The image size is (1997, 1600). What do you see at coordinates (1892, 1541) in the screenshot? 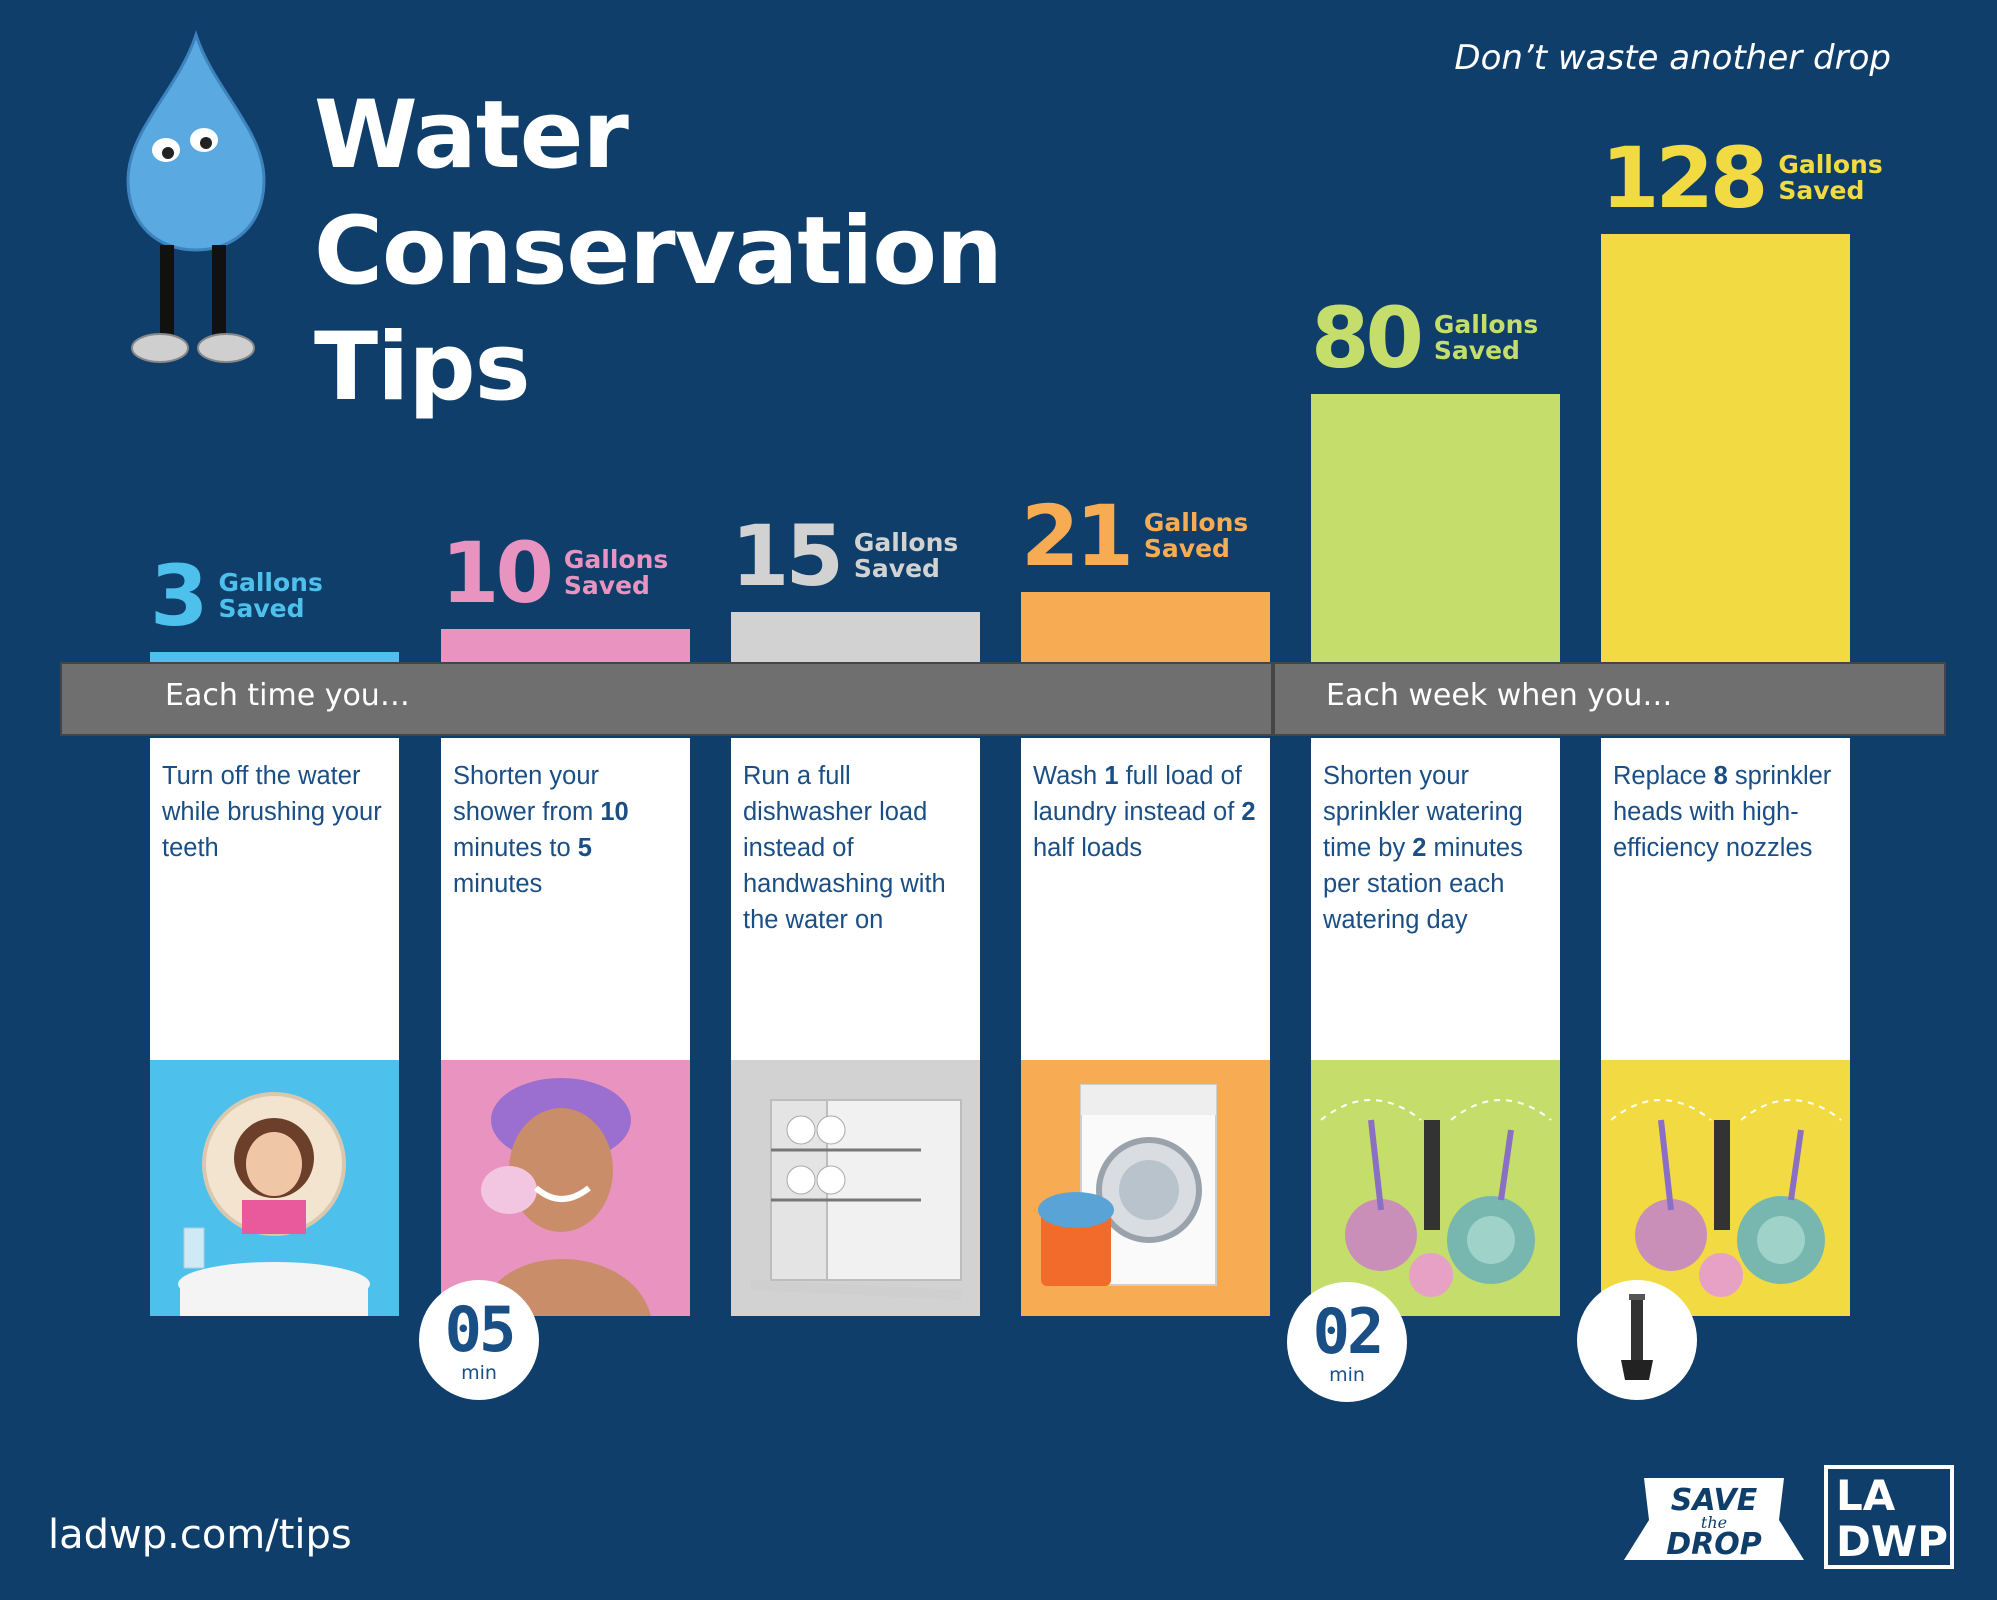
I see `logo-dwp-text: DWP` at bounding box center [1892, 1541].